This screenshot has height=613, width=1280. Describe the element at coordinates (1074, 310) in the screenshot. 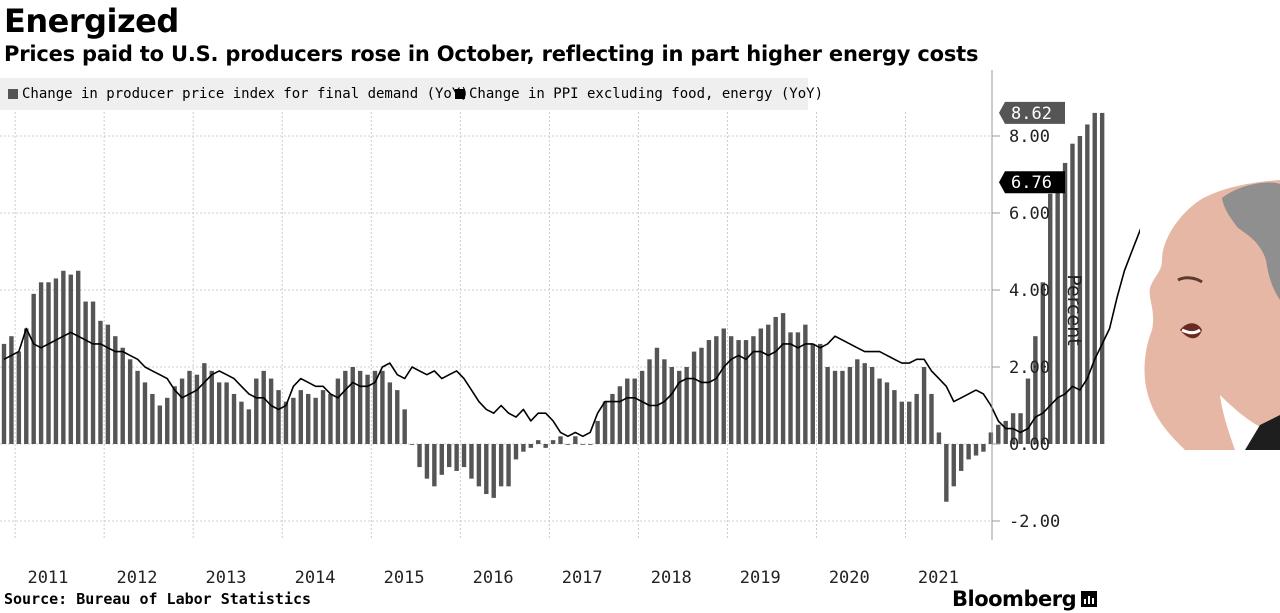

I see `y-axis-title: Percent` at that location.